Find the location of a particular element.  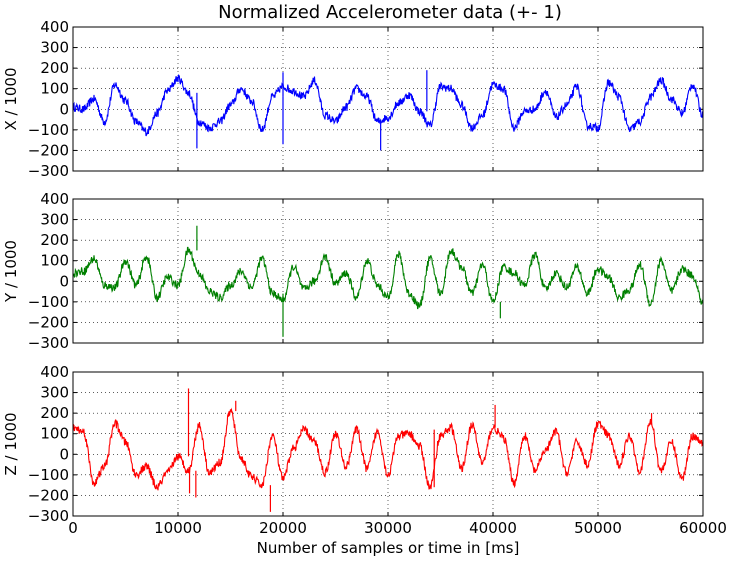

y-axis-label: Z / 1000 is located at coordinates (11, 443).